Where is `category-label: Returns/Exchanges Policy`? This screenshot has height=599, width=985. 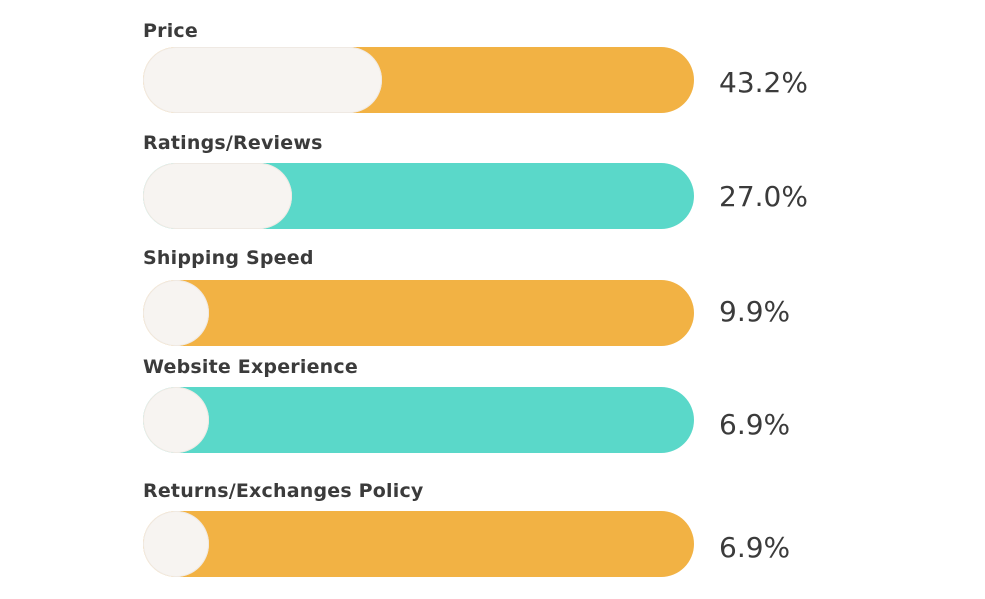
category-label: Returns/Exchanges Policy is located at coordinates (283, 491).